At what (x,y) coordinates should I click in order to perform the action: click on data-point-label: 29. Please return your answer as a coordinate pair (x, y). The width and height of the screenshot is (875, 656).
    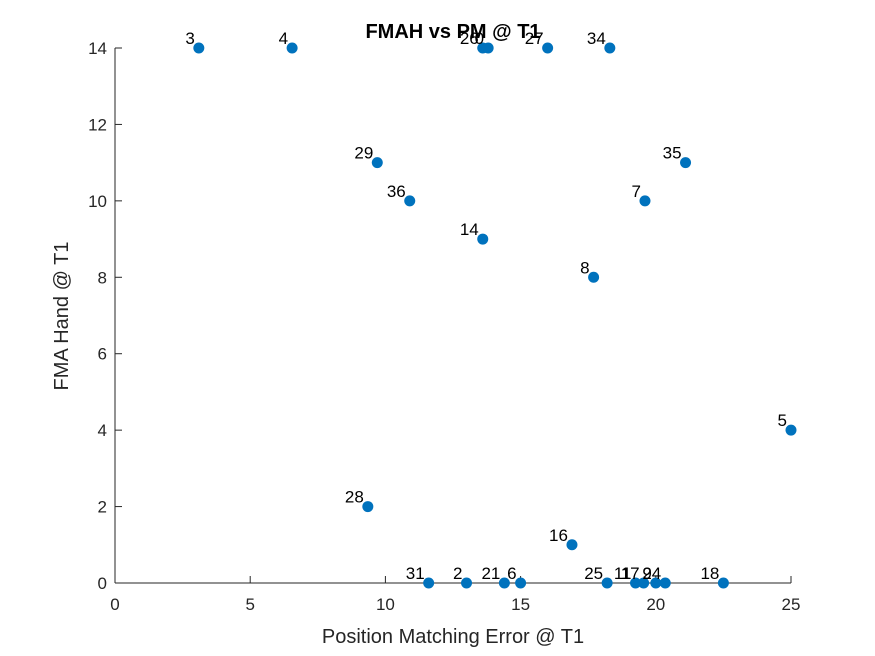
    Looking at the image, I should click on (363, 153).